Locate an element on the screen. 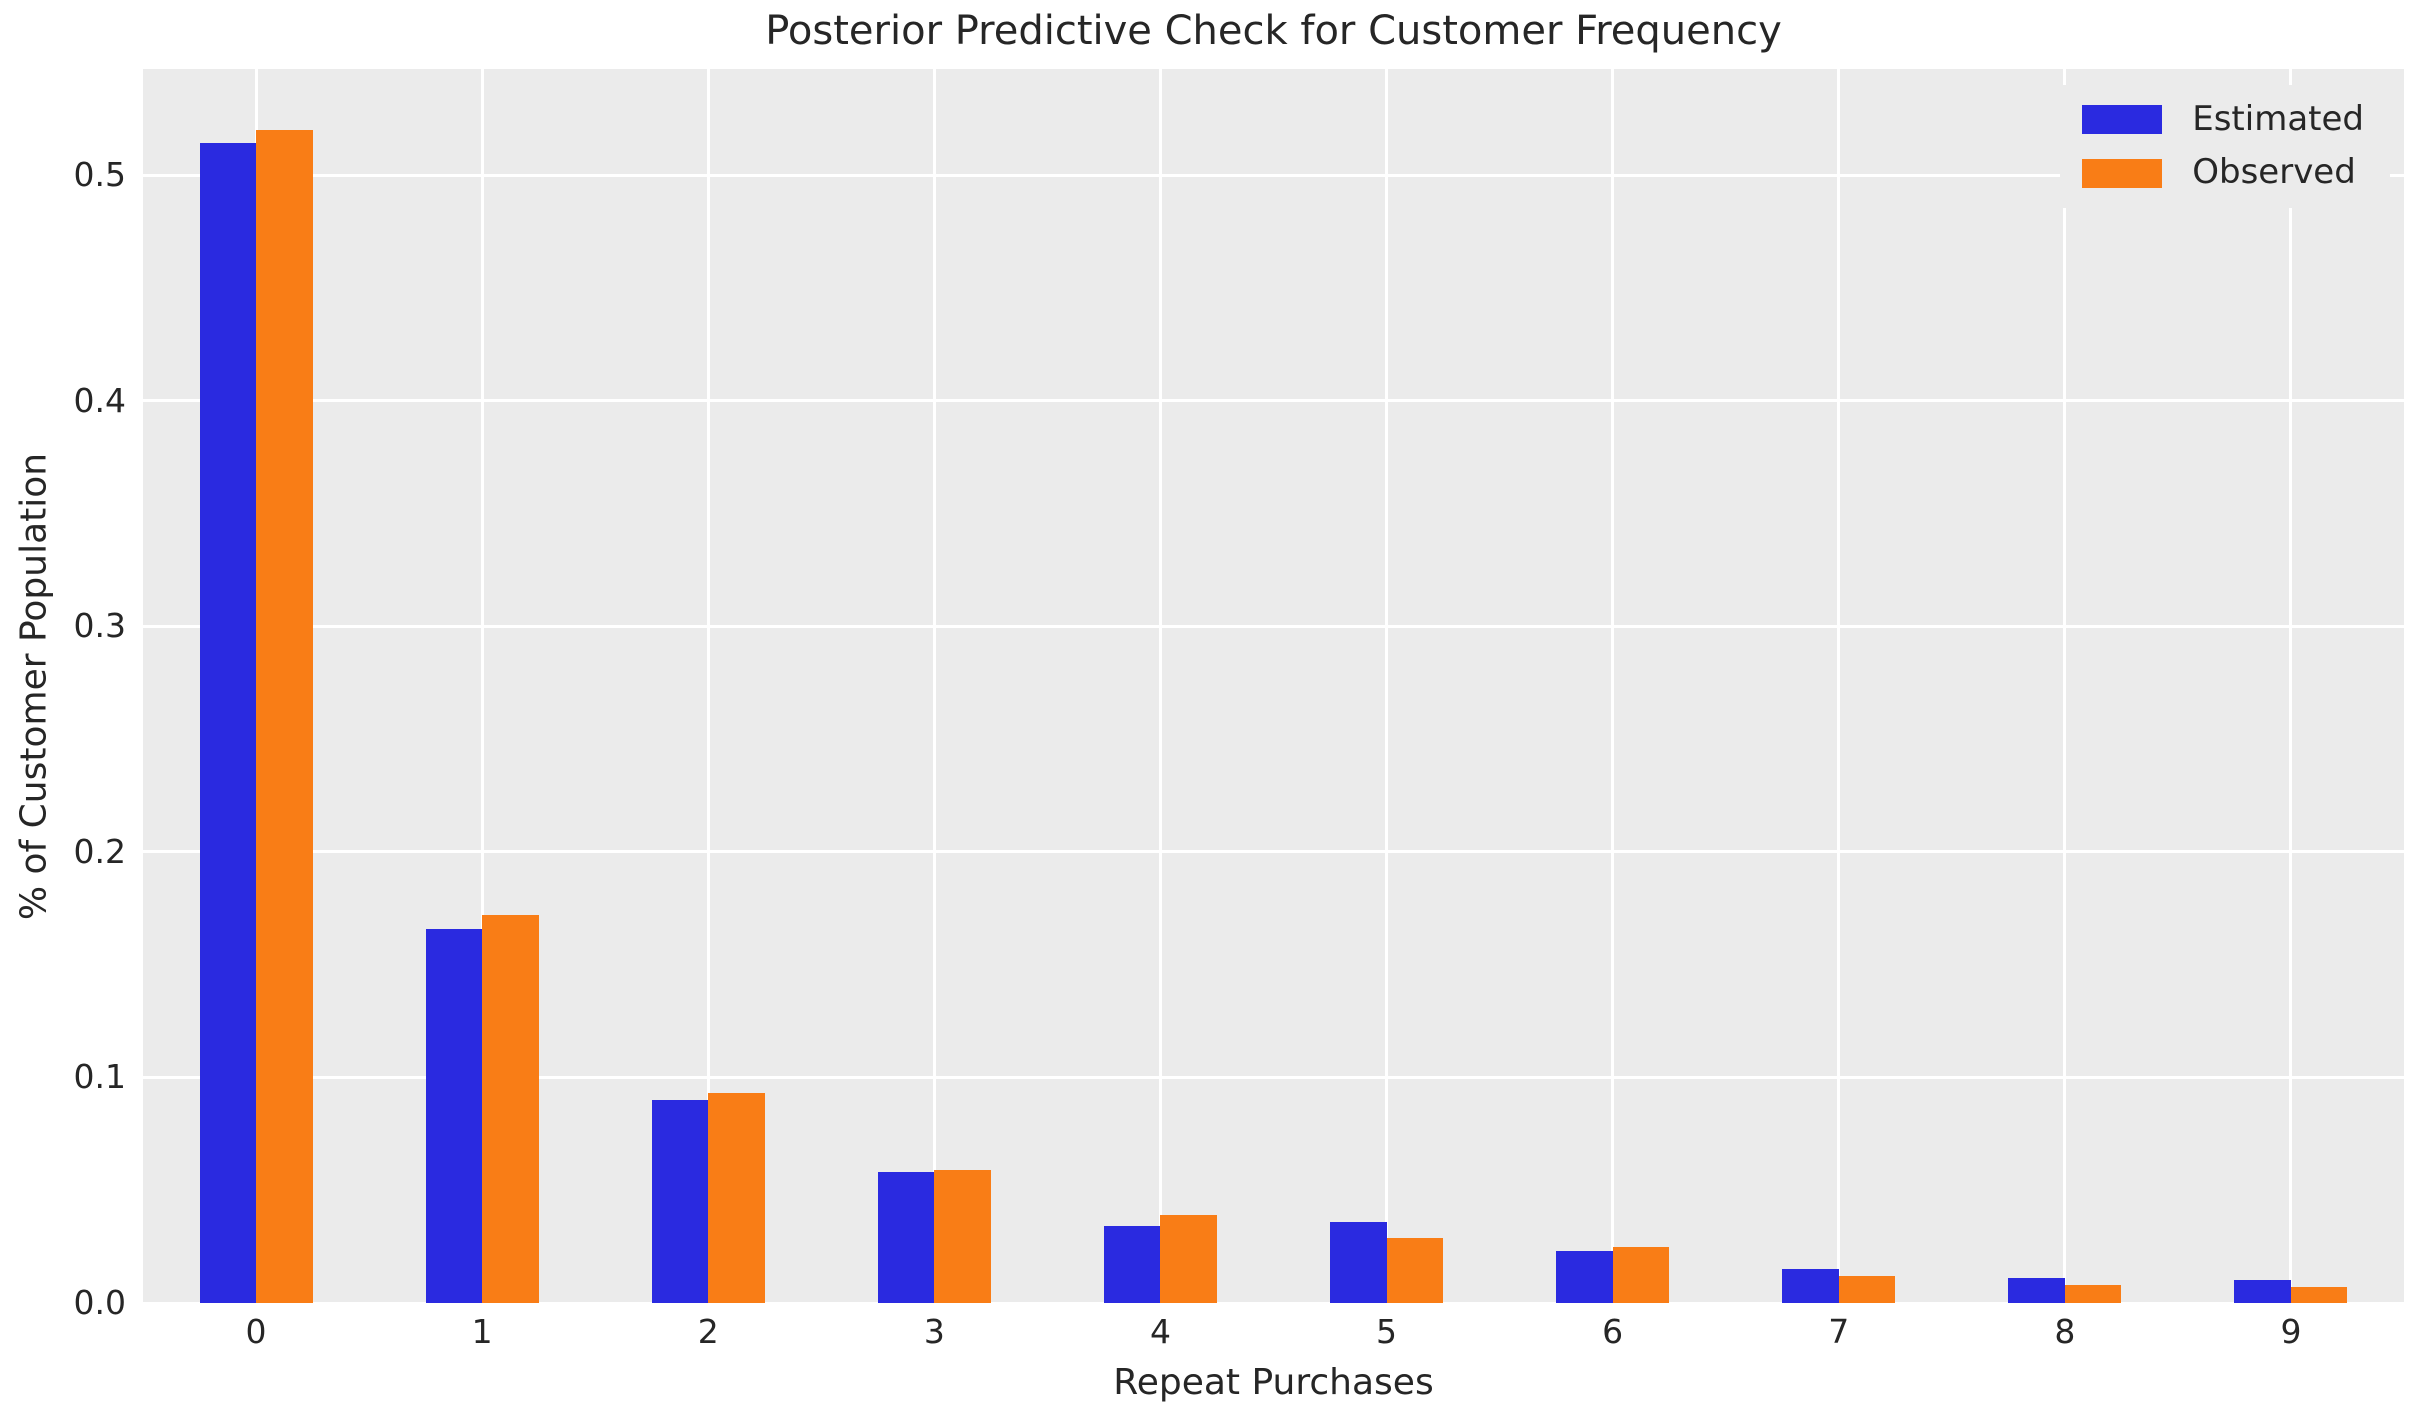  y-tick-label: 0.4 is located at coordinates (99, 400).